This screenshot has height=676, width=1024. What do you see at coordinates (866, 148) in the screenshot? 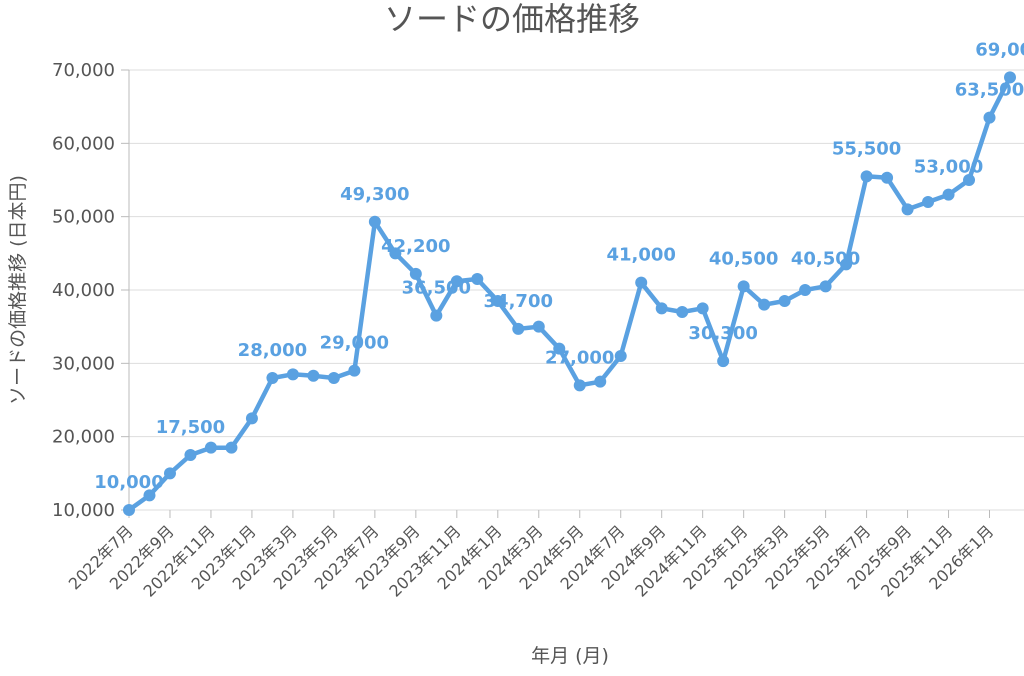
I see `data-label: 55,500` at bounding box center [866, 148].